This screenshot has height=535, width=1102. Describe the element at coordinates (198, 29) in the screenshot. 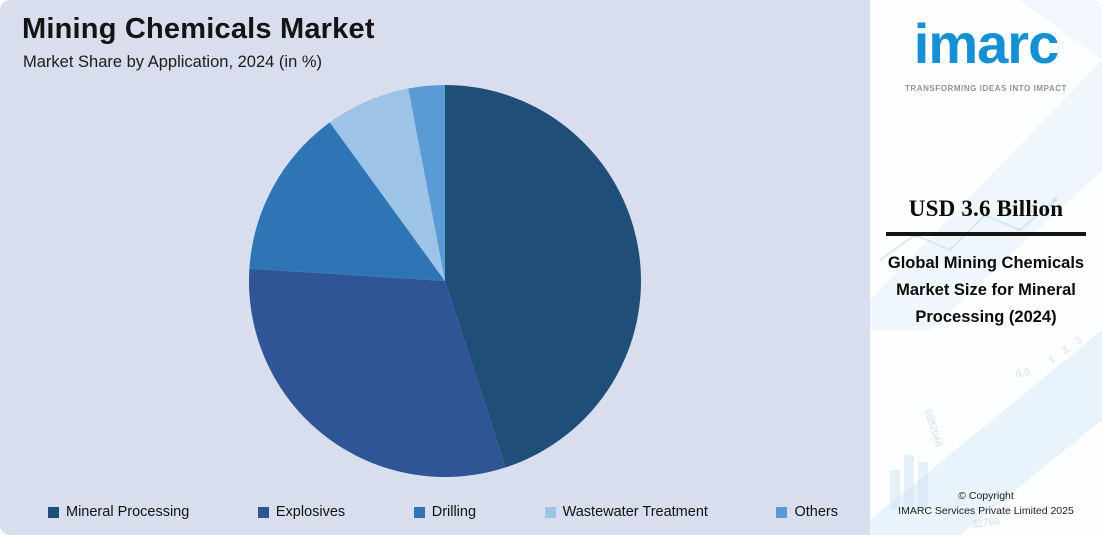

I see `page-title: Mining Chemicals Market` at that location.